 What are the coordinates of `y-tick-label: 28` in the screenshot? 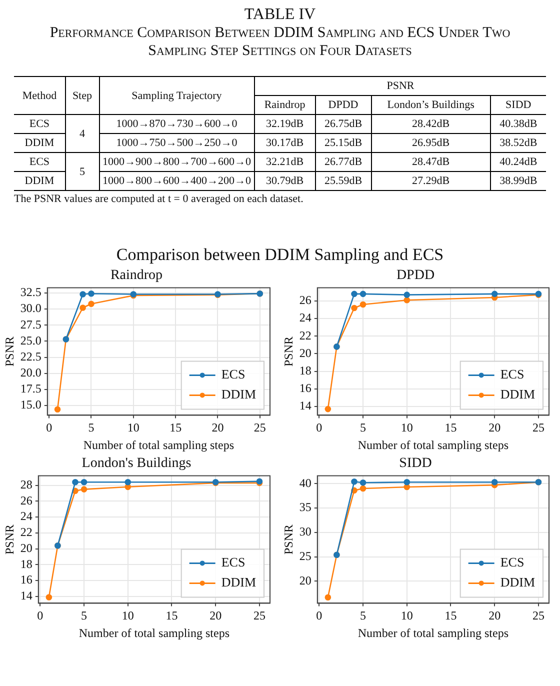 It's located at (26, 484).